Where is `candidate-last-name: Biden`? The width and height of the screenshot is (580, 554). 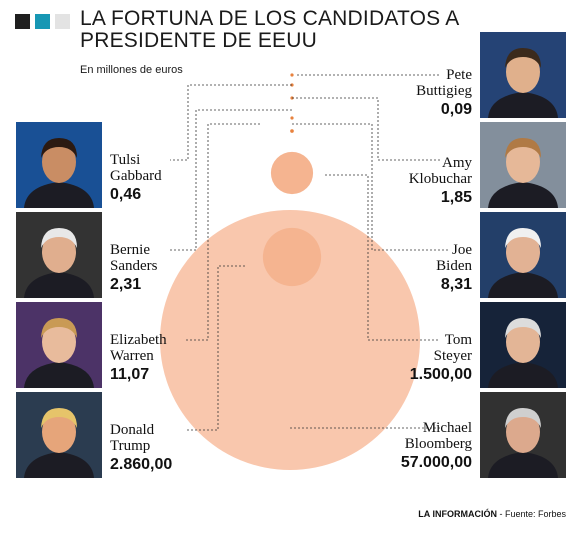 candidate-last-name: Biden is located at coordinates (454, 266).